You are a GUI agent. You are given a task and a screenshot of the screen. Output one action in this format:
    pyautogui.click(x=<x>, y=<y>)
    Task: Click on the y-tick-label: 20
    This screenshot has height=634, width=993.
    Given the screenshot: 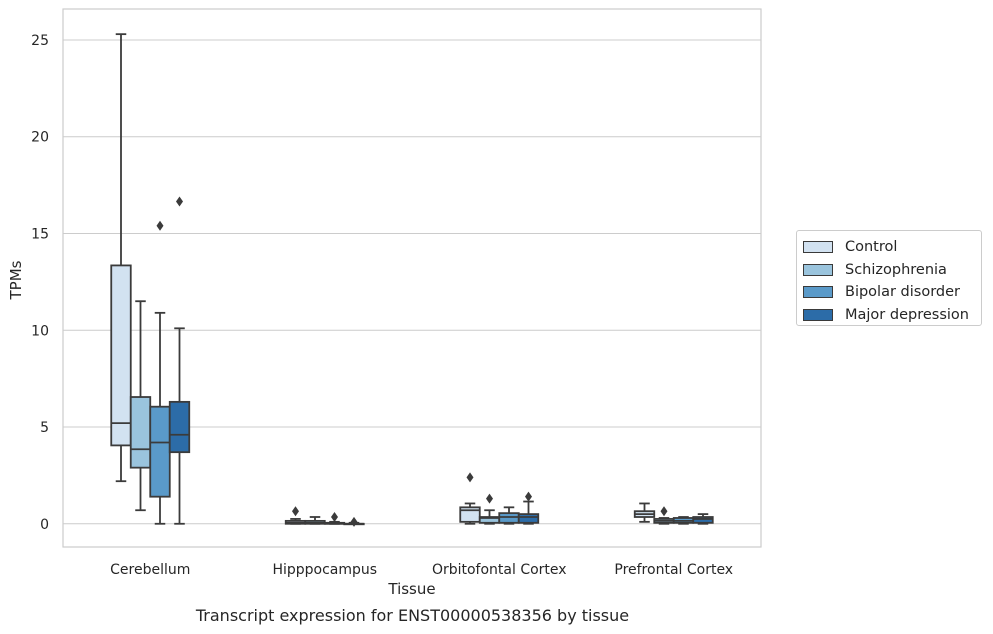 What is the action you would take?
    pyautogui.click(x=40, y=138)
    